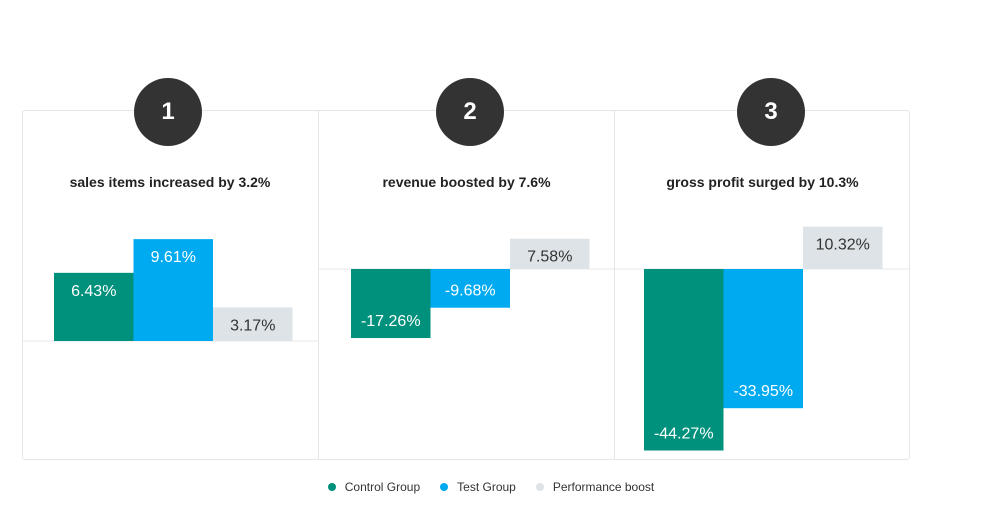 Image resolution: width=982 pixels, height=527 pixels. Describe the element at coordinates (763, 339) in the screenshot. I see `bar-3-test` at that location.